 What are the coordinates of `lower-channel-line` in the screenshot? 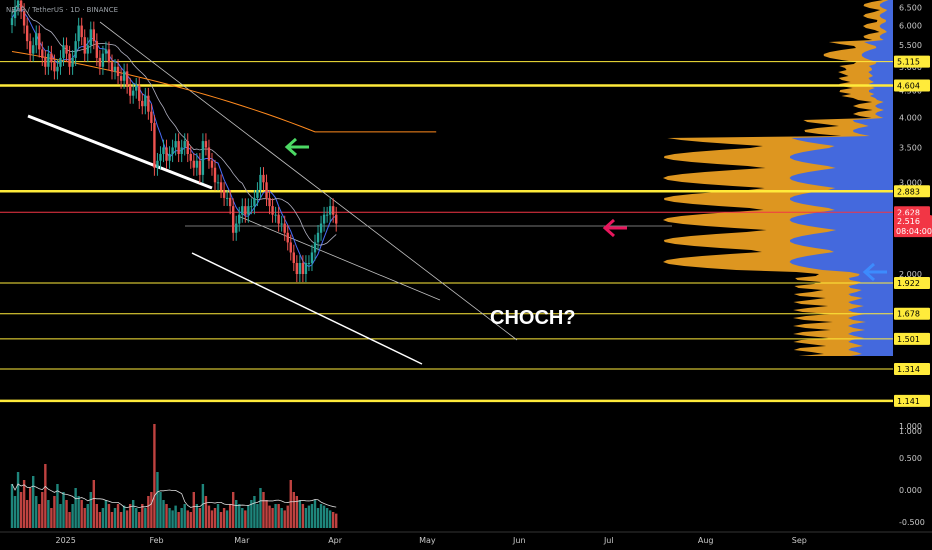 It's located at (307, 308).